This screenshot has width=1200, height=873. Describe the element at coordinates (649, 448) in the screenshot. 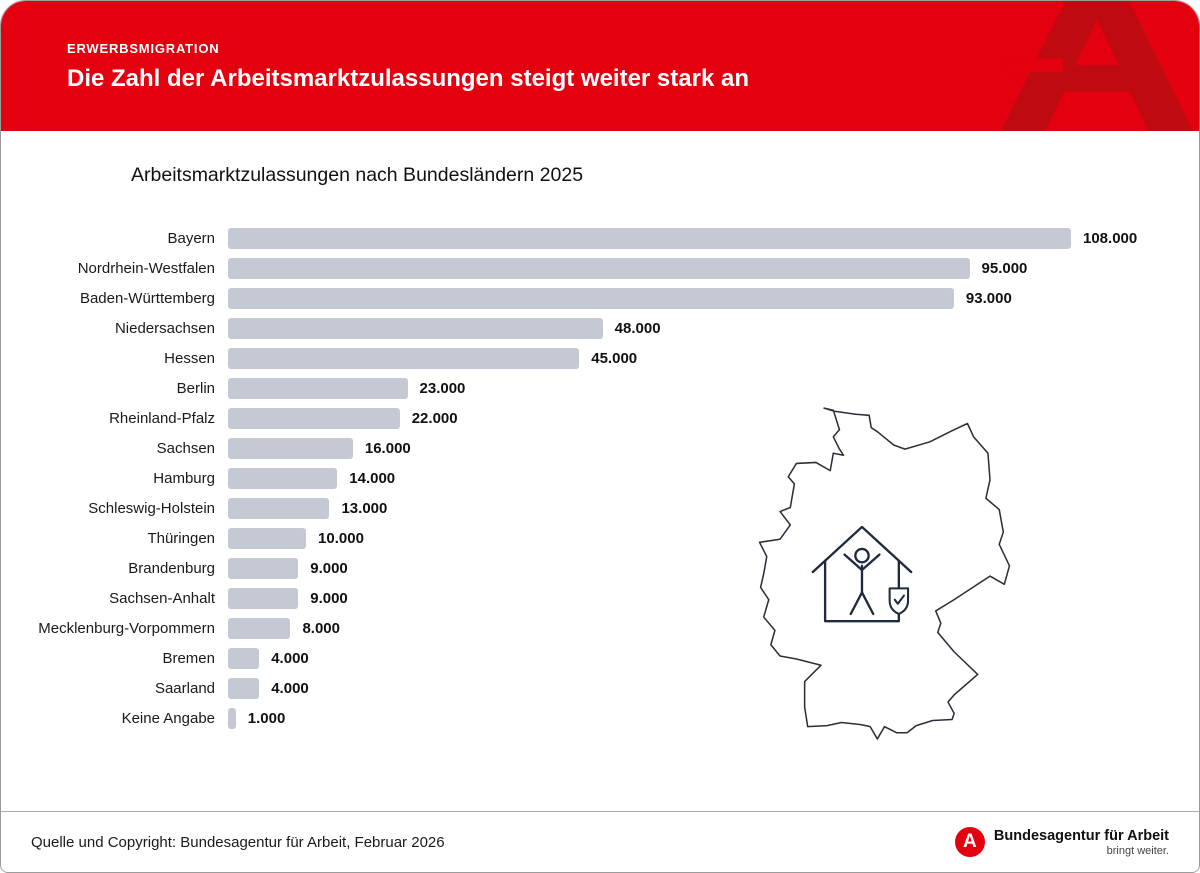

I see `bar-track: 16.000` at that location.